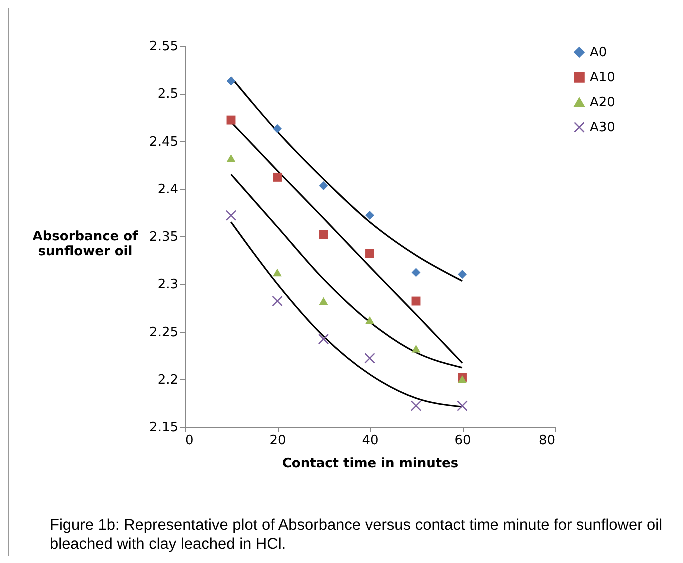 The image size is (683, 563). I want to click on y-tick-label: 2.45, so click(164, 142).